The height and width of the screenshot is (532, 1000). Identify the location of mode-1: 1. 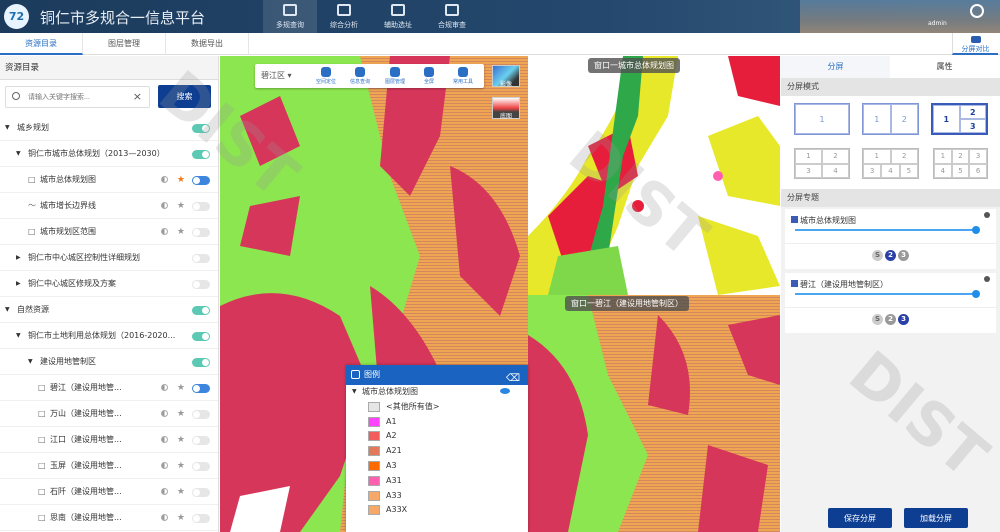
(822, 119).